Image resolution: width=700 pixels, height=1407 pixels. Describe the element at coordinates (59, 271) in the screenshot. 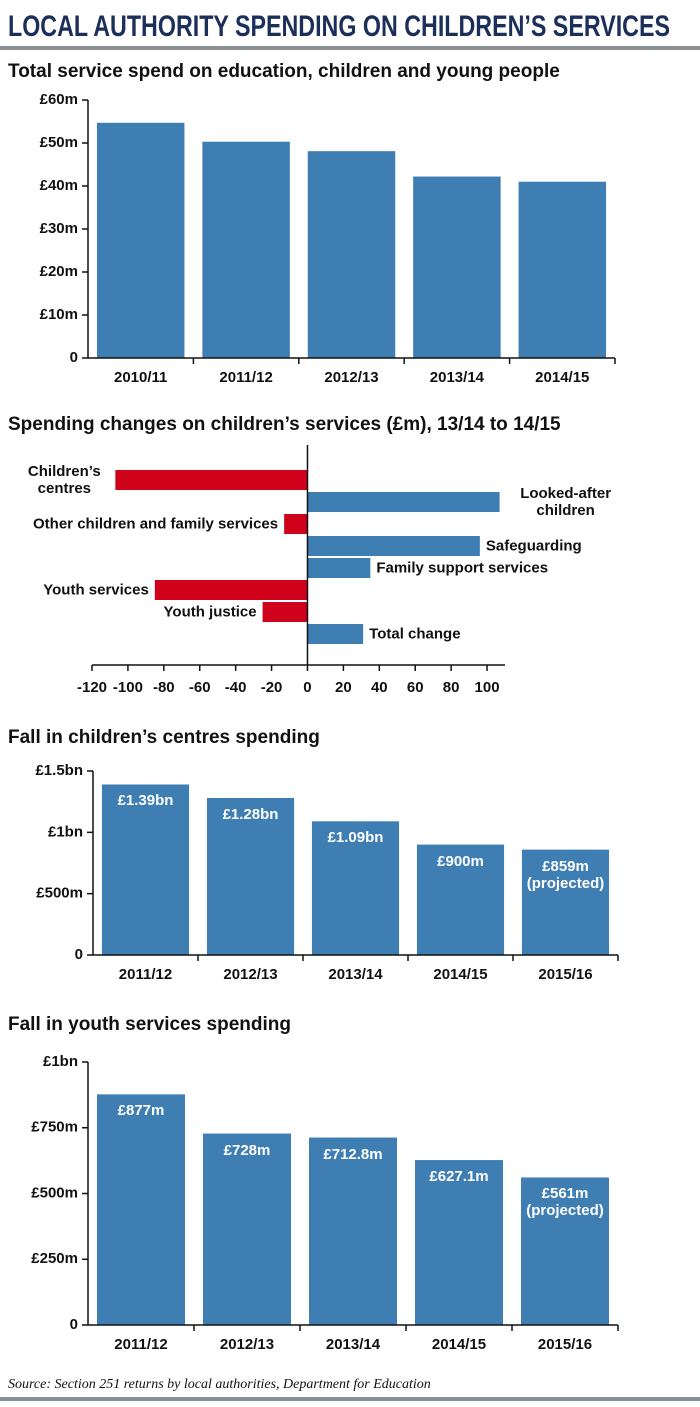

I see `y-tick-label: £20m` at that location.